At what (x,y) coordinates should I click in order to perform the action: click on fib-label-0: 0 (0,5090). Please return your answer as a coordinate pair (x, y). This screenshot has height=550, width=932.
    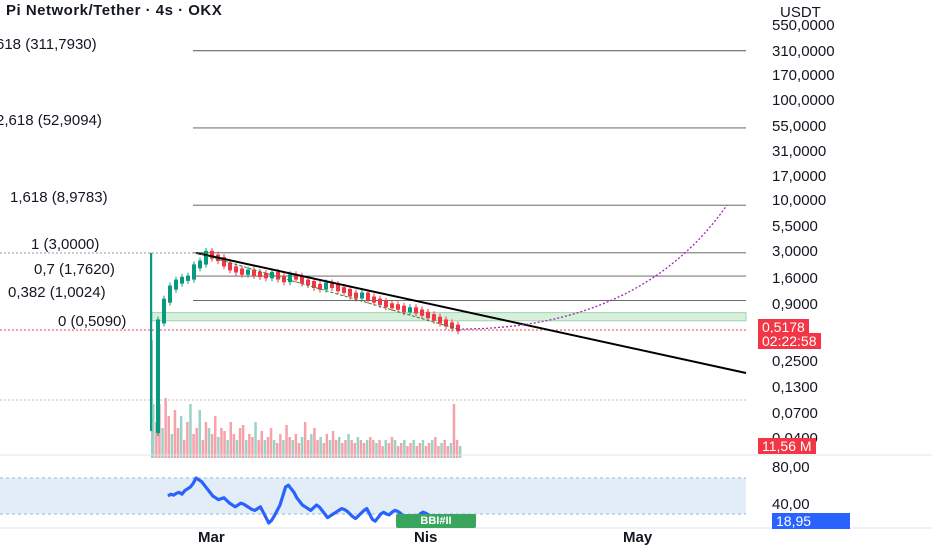
    Looking at the image, I should click on (92, 321).